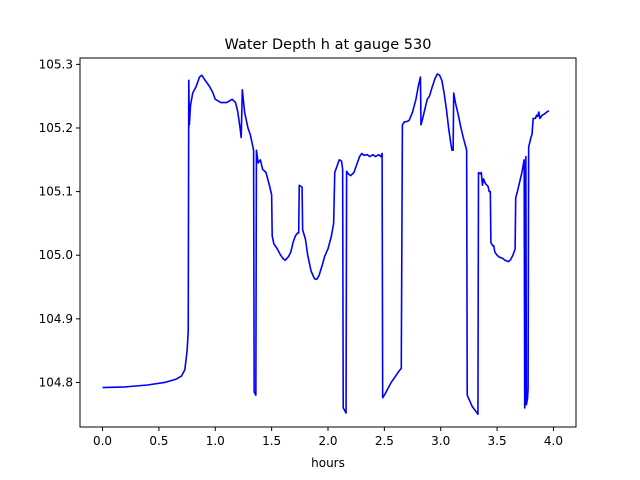 Image resolution: width=640 pixels, height=480 pixels. What do you see at coordinates (553, 441) in the screenshot?
I see `x-tick-label: 4.0` at bounding box center [553, 441].